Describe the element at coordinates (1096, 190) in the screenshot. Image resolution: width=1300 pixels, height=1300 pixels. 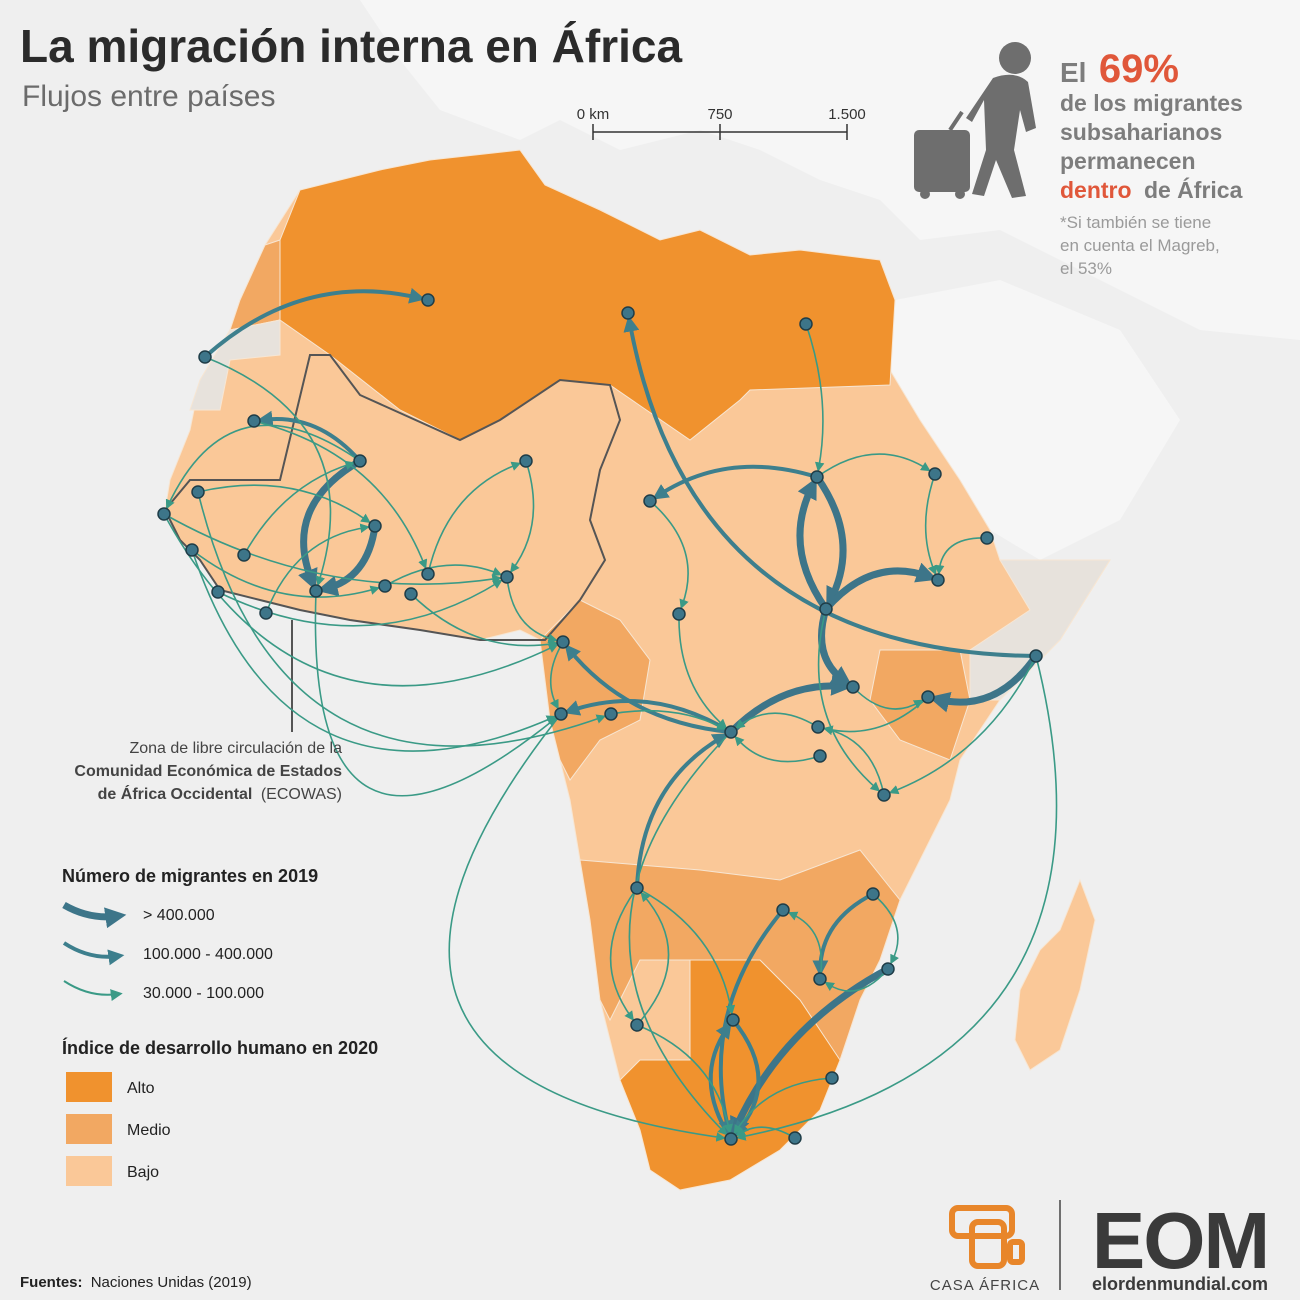
I see `callout-highlight: dentro` at that location.